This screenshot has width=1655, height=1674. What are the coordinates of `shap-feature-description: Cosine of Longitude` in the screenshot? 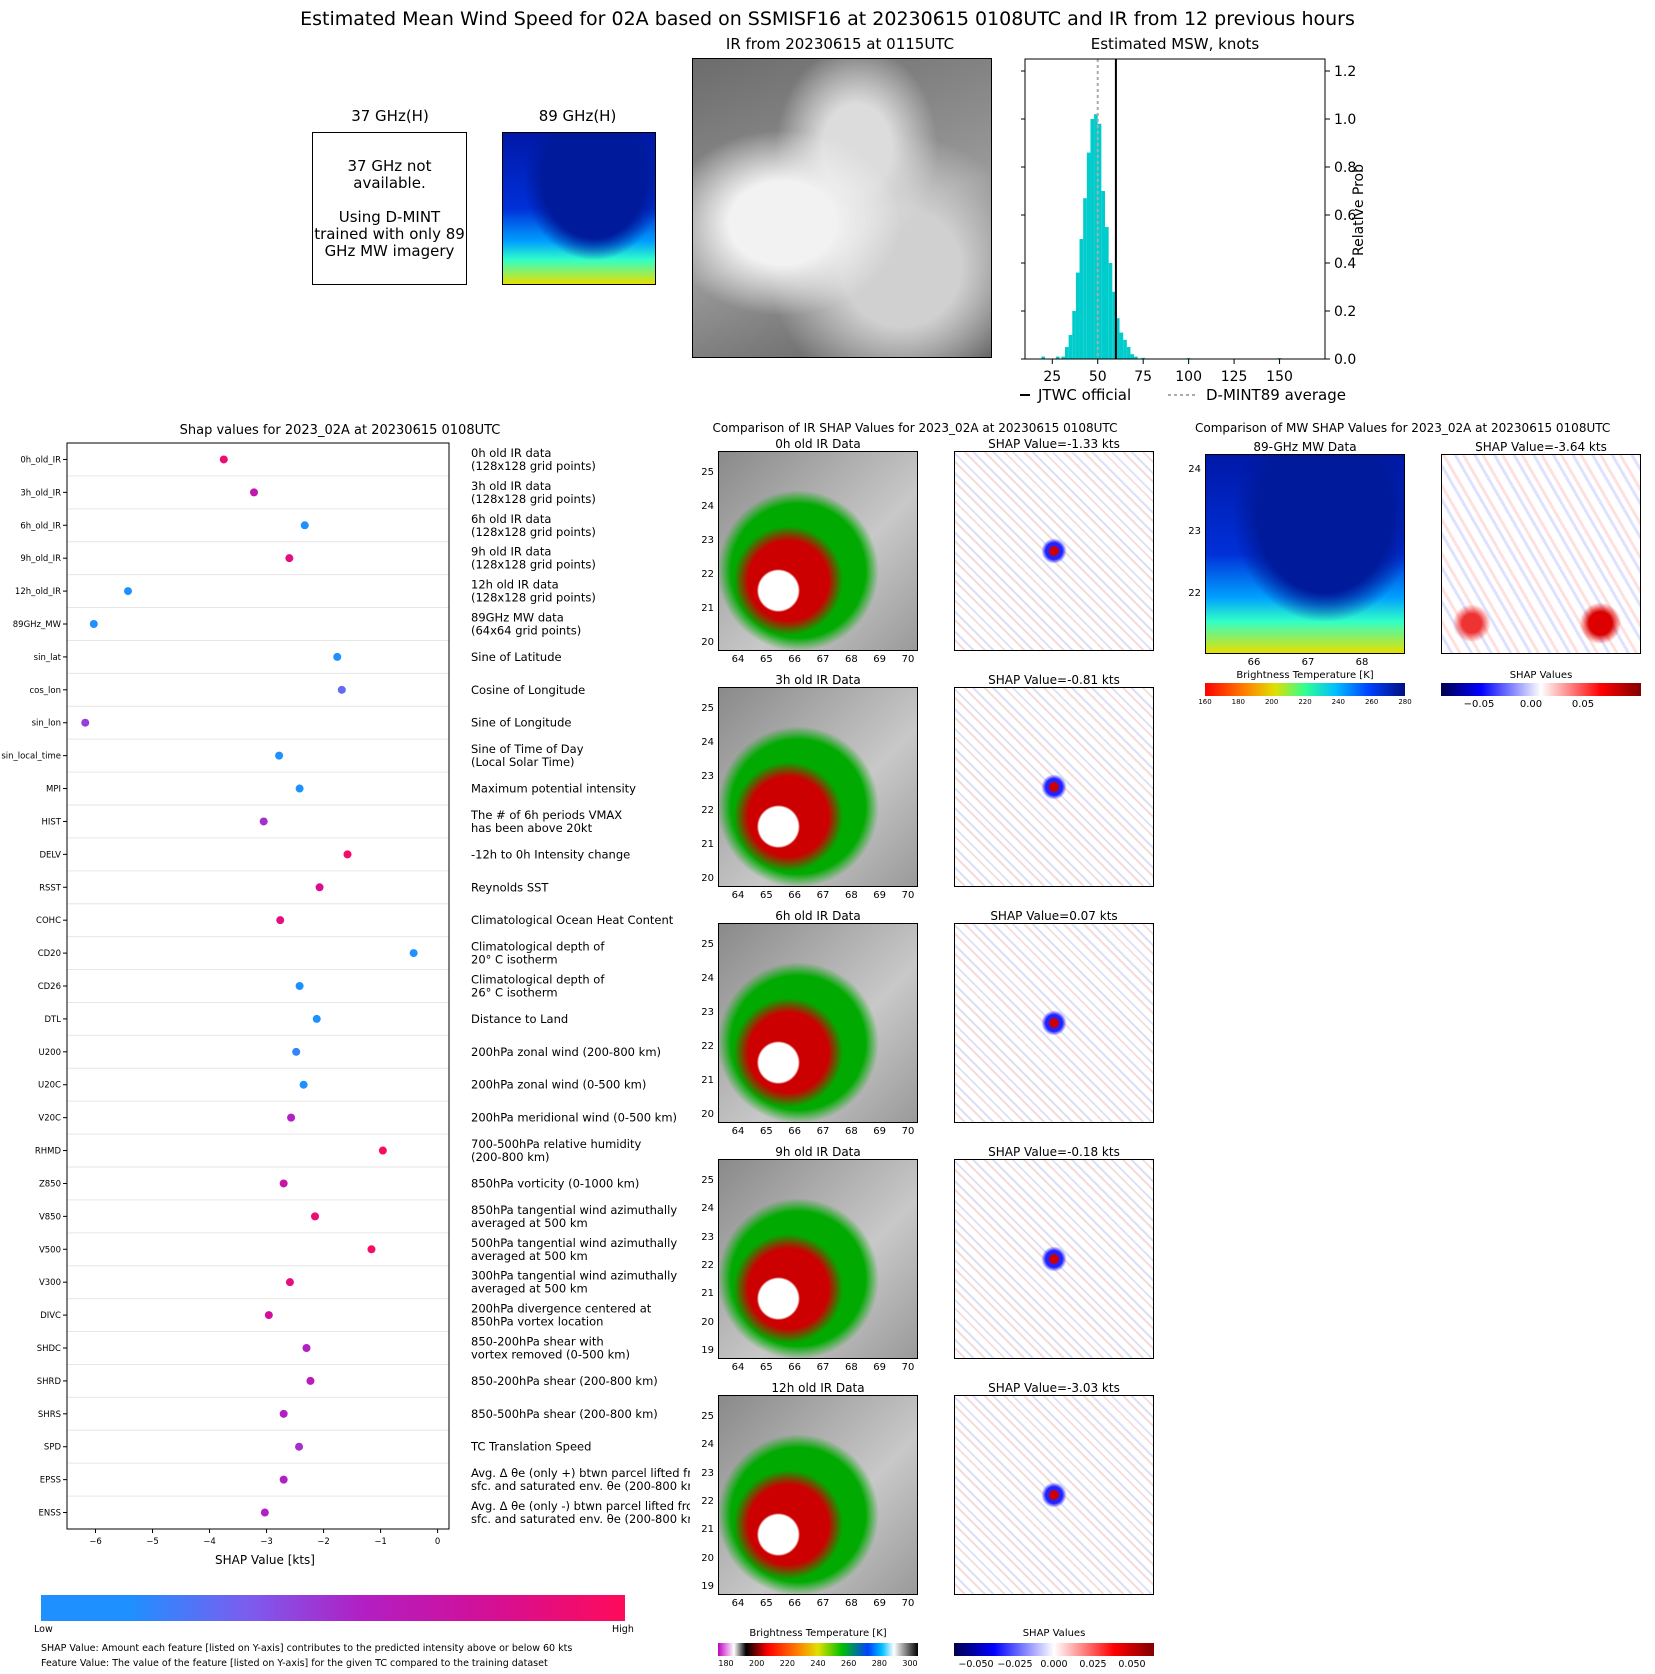 It's located at (528, 690).